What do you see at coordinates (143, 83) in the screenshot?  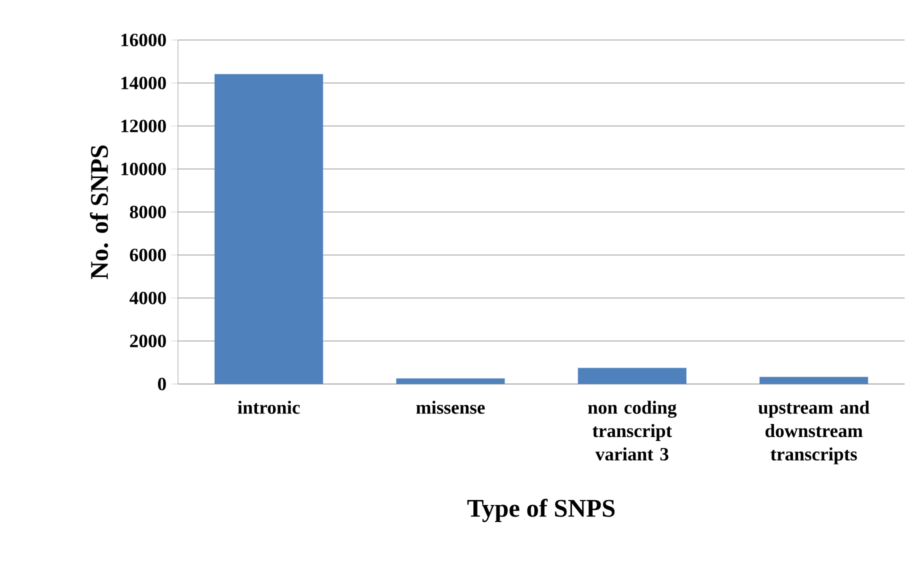 I see `y-tick-label: 14000` at bounding box center [143, 83].